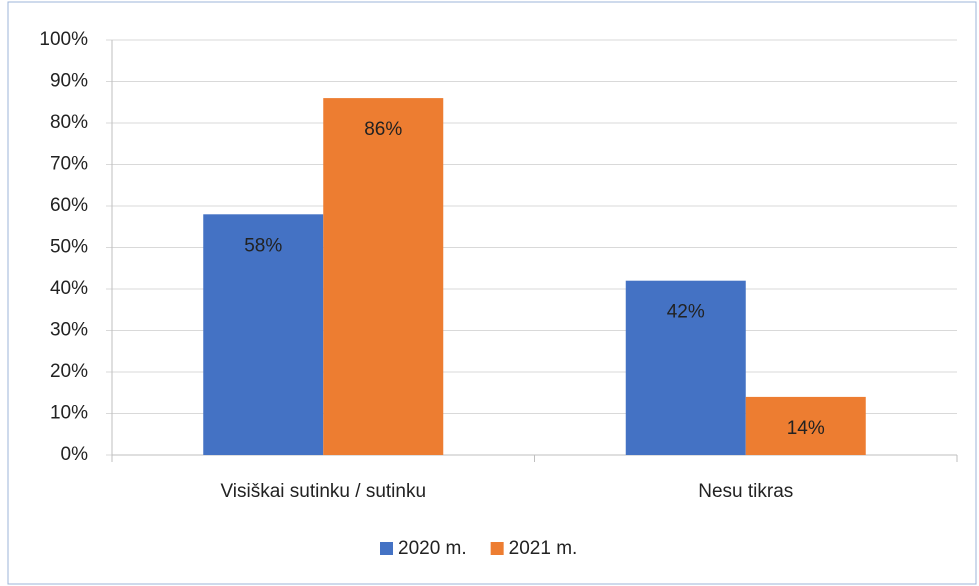 This screenshot has height=586, width=979. What do you see at coordinates (543, 548) in the screenshot?
I see `legend-label: 2021 m.` at bounding box center [543, 548].